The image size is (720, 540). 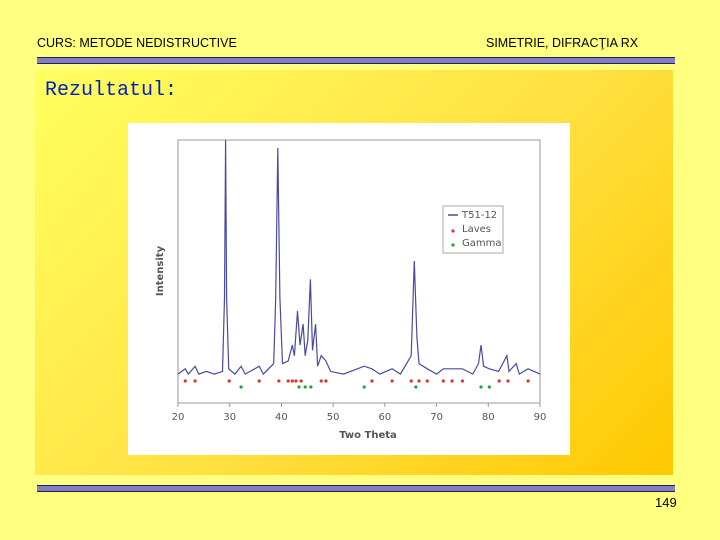 What do you see at coordinates (178, 417) in the screenshot?
I see `x-tick-label: 20` at bounding box center [178, 417].